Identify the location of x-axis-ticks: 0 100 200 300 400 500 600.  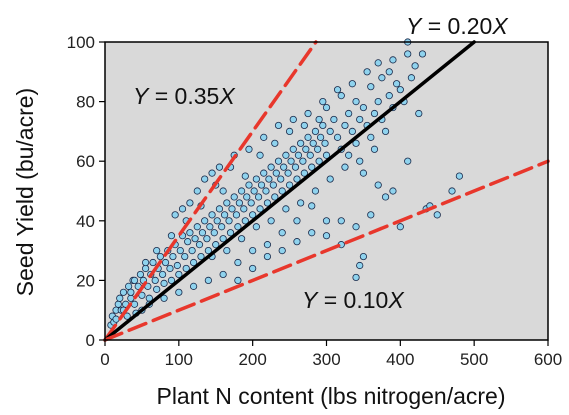
(331, 354).